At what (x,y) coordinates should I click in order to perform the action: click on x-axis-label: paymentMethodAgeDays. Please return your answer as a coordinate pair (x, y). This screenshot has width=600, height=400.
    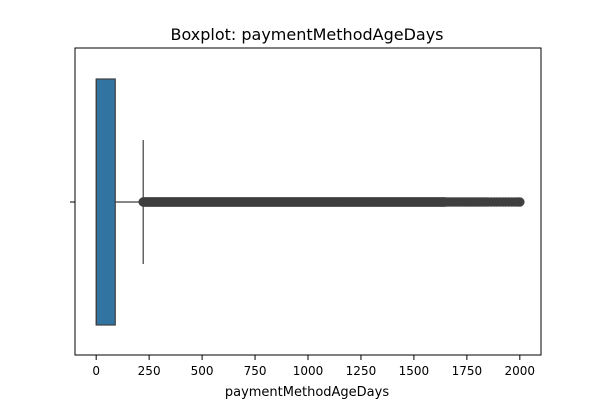
    Looking at the image, I should click on (307, 392).